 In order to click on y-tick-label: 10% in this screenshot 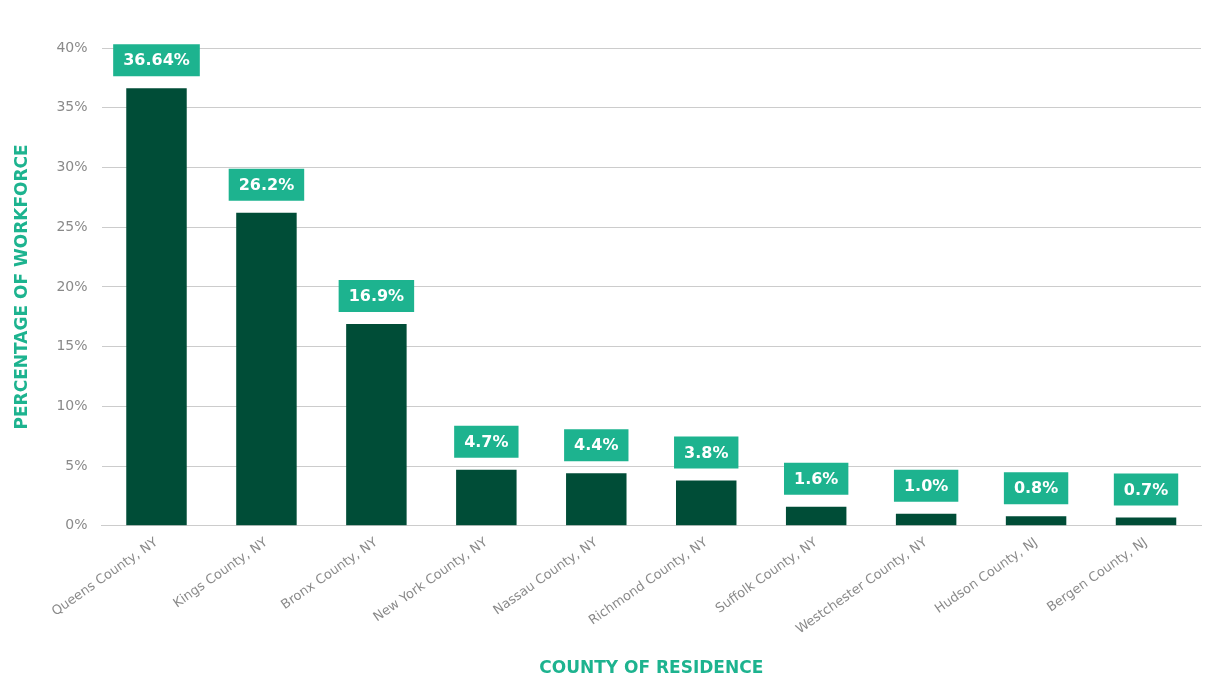, I will do `click(72, 405)`.